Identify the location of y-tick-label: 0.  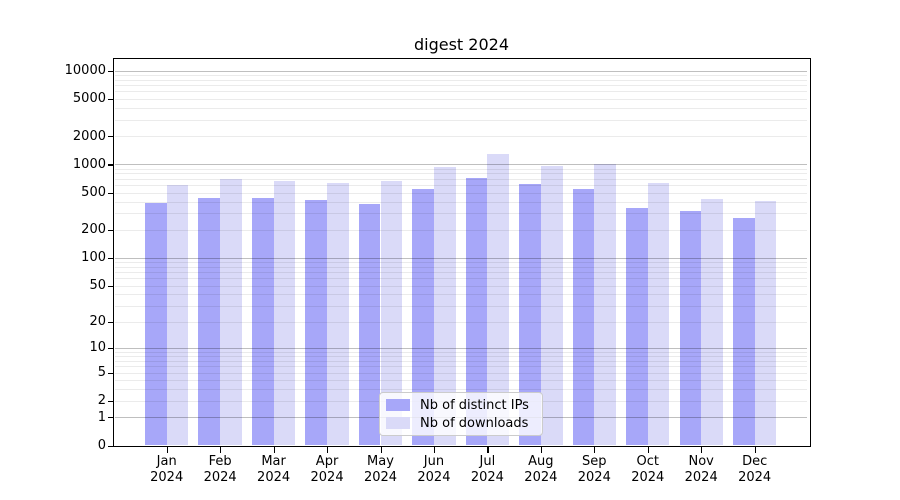
(101, 445).